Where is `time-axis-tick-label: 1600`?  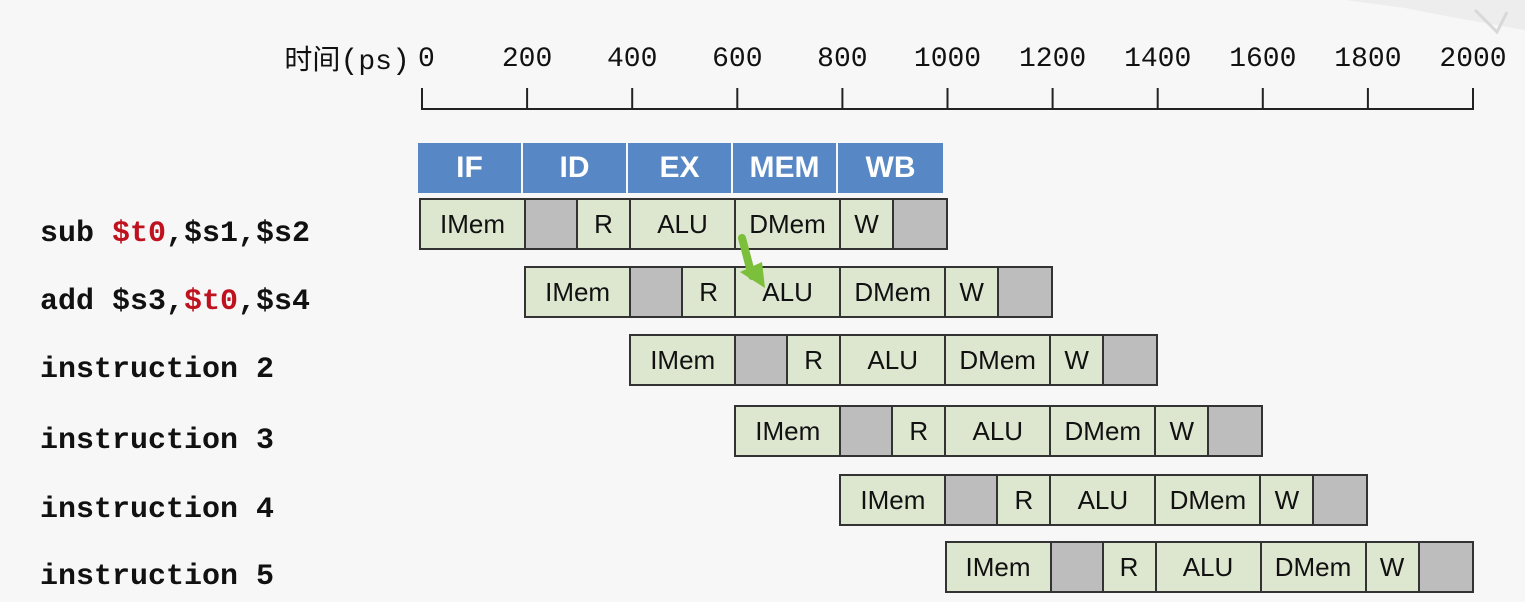
time-axis-tick-label: 1600 is located at coordinates (1263, 59).